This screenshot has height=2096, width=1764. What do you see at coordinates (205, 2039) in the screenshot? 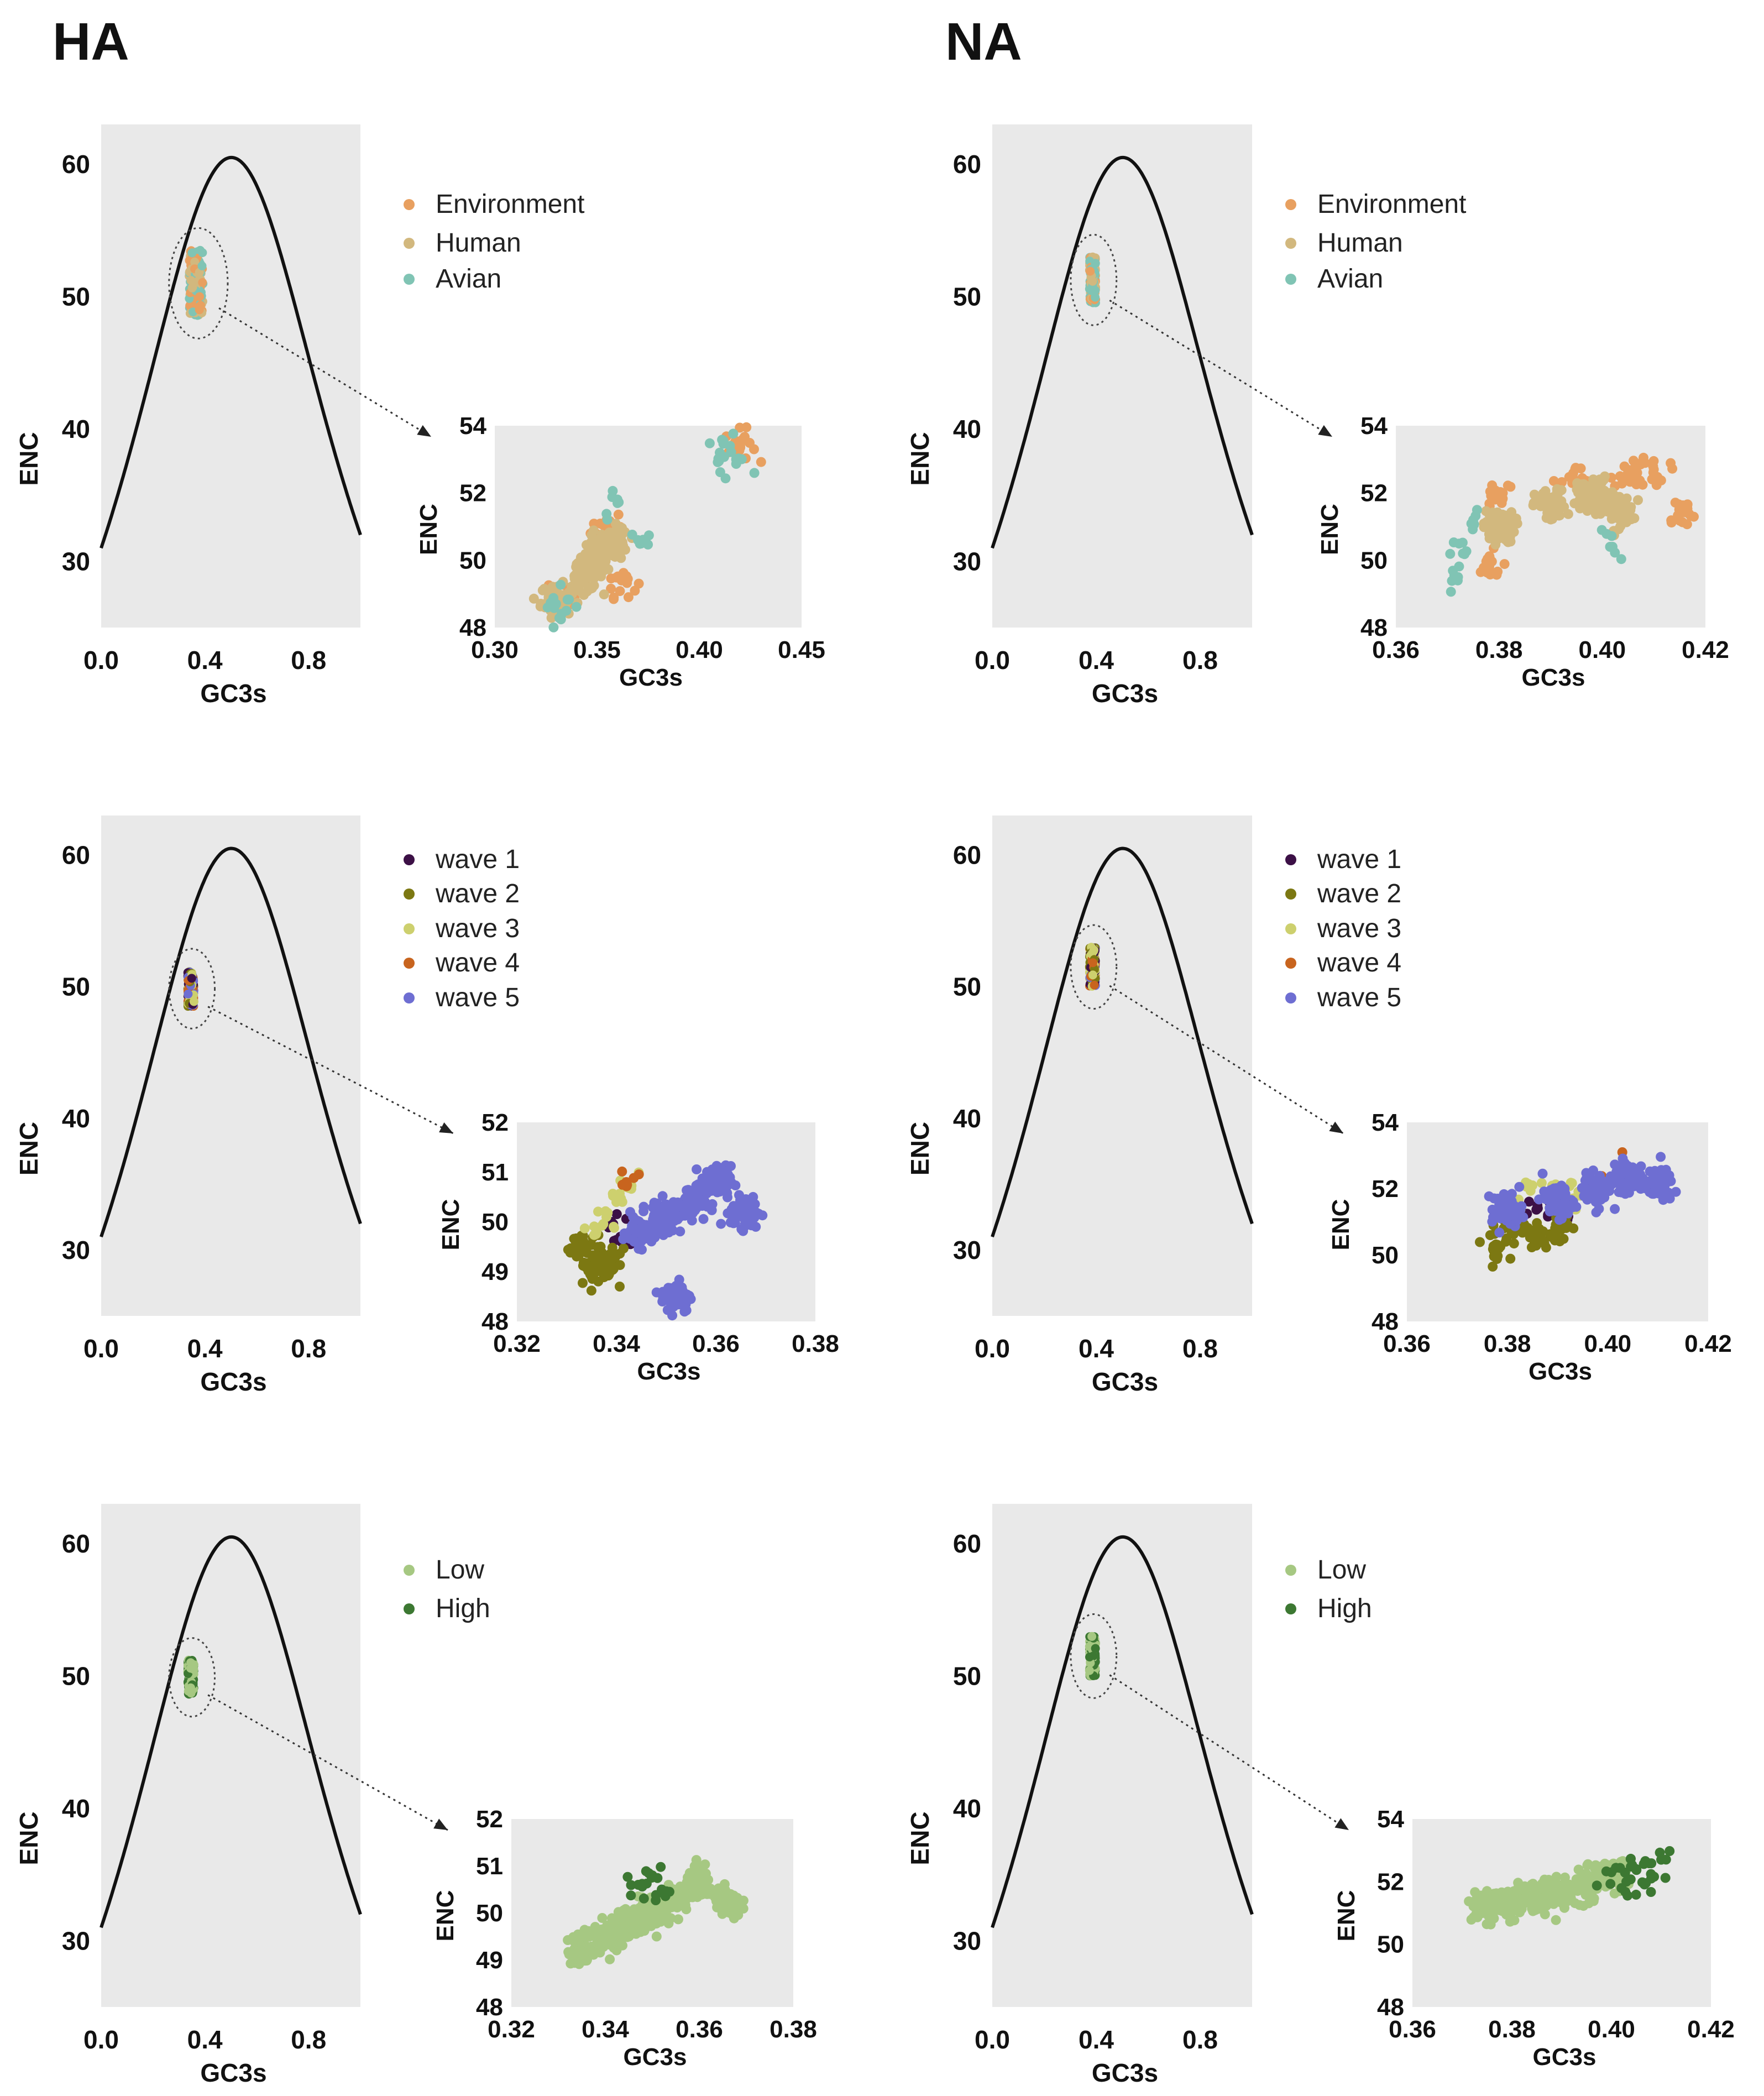
I see `x-tick-label: 0.4` at bounding box center [205, 2039].